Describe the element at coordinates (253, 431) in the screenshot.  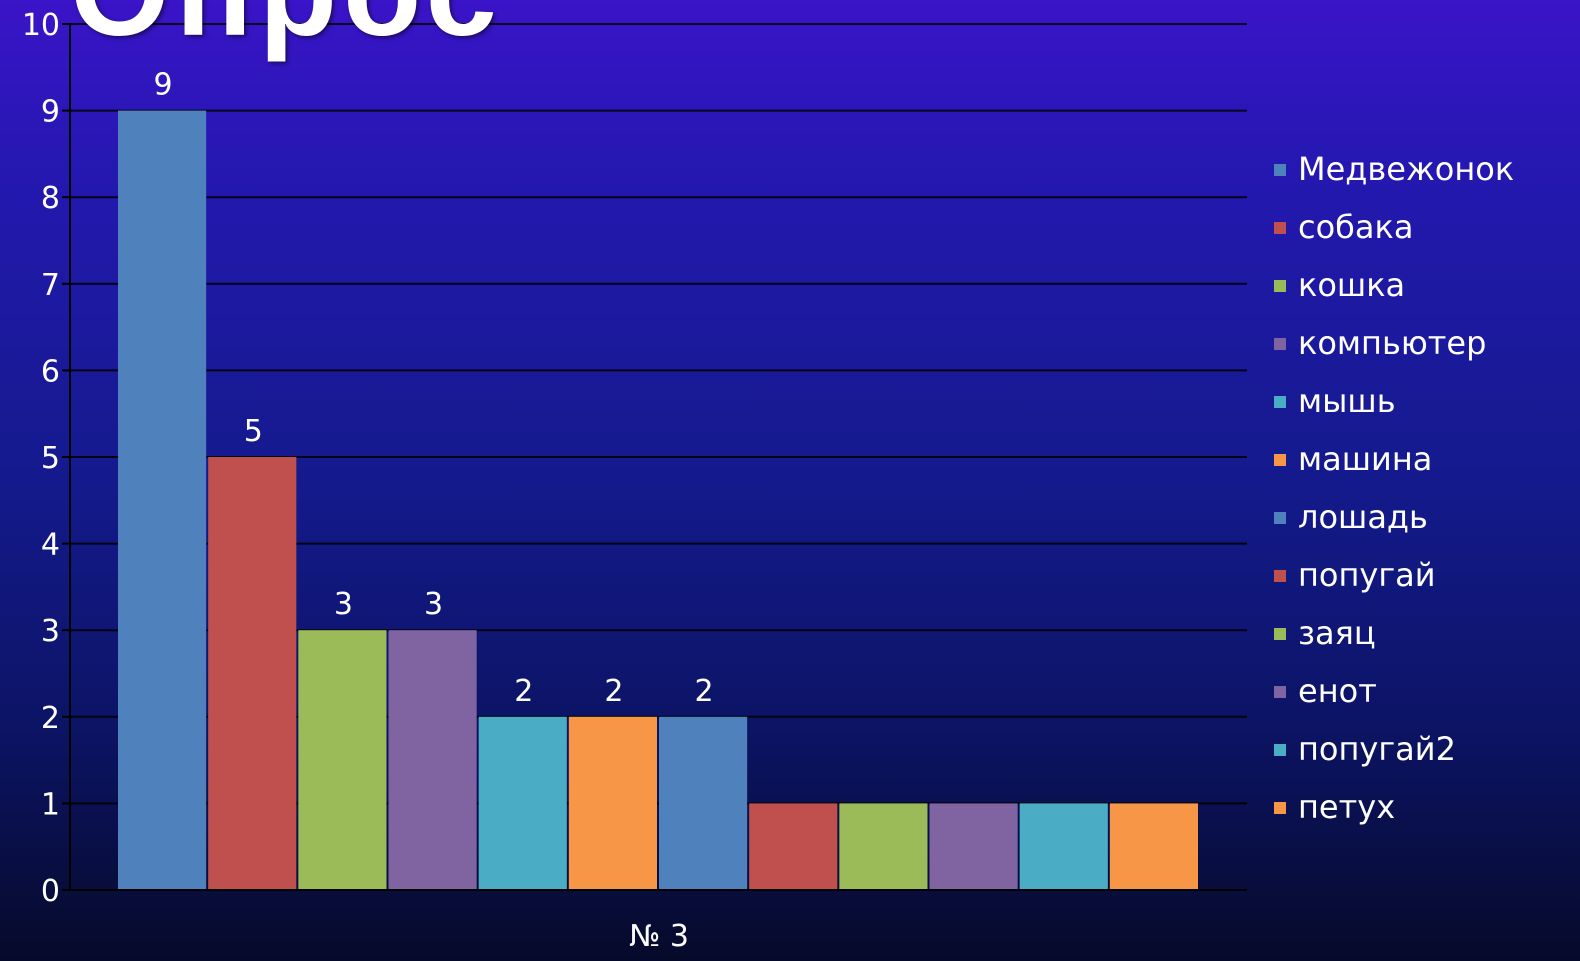
I see `data-label: 5` at that location.